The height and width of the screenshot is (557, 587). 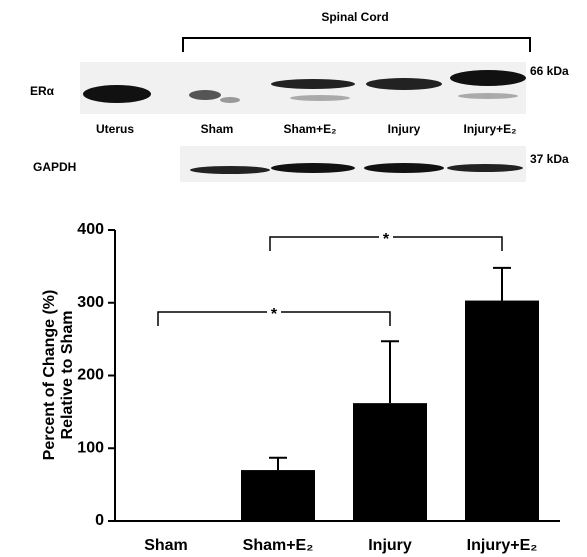 What do you see at coordinates (356, 44) in the screenshot?
I see `blot-bracket` at bounding box center [356, 44].